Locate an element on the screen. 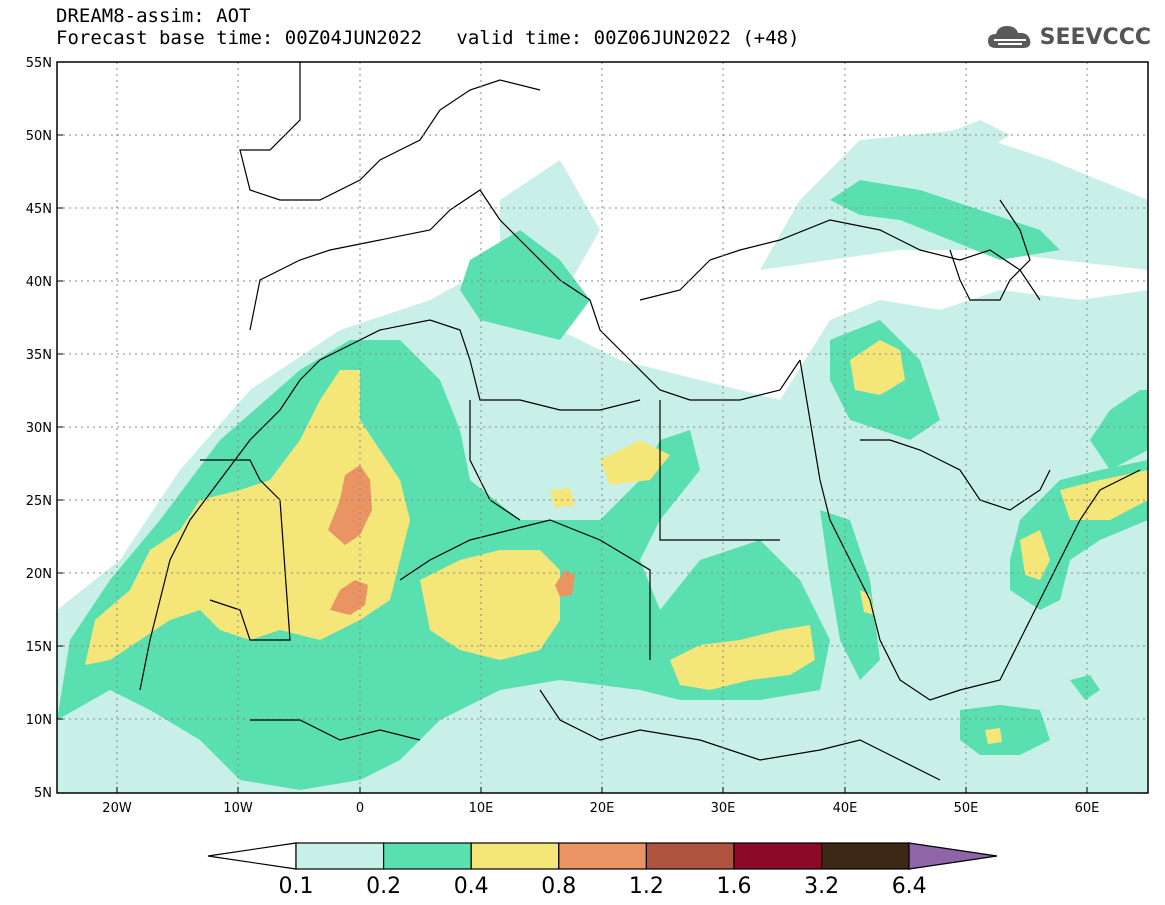 The image size is (1165, 905). lat-tick: 40N is located at coordinates (39, 282).